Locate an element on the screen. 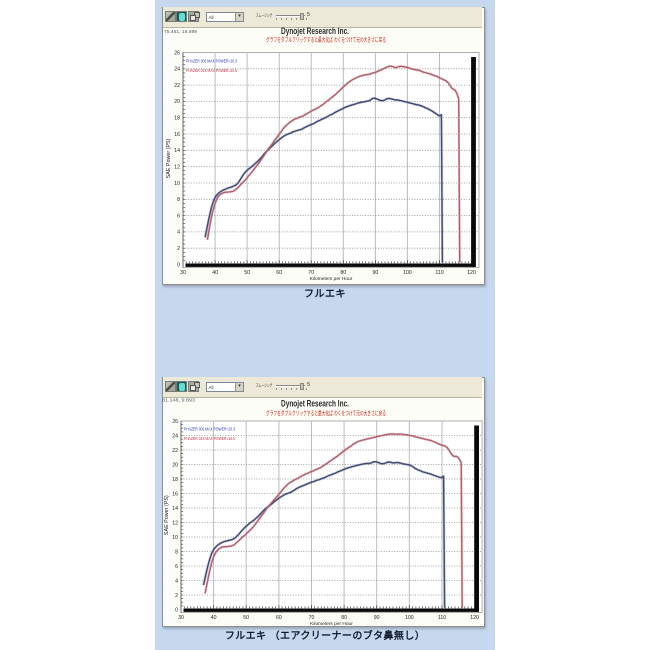  svg-text: 81.148, 9.893 is located at coordinates (179, 400).